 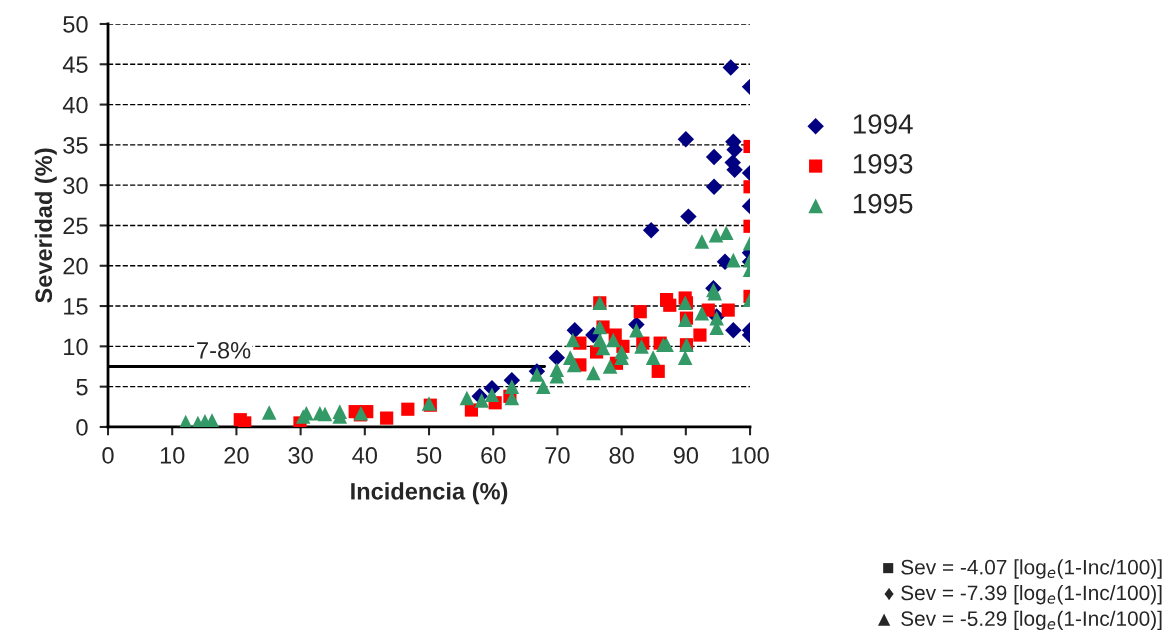 I want to click on y-tick-label: 0, so click(x=82, y=427).